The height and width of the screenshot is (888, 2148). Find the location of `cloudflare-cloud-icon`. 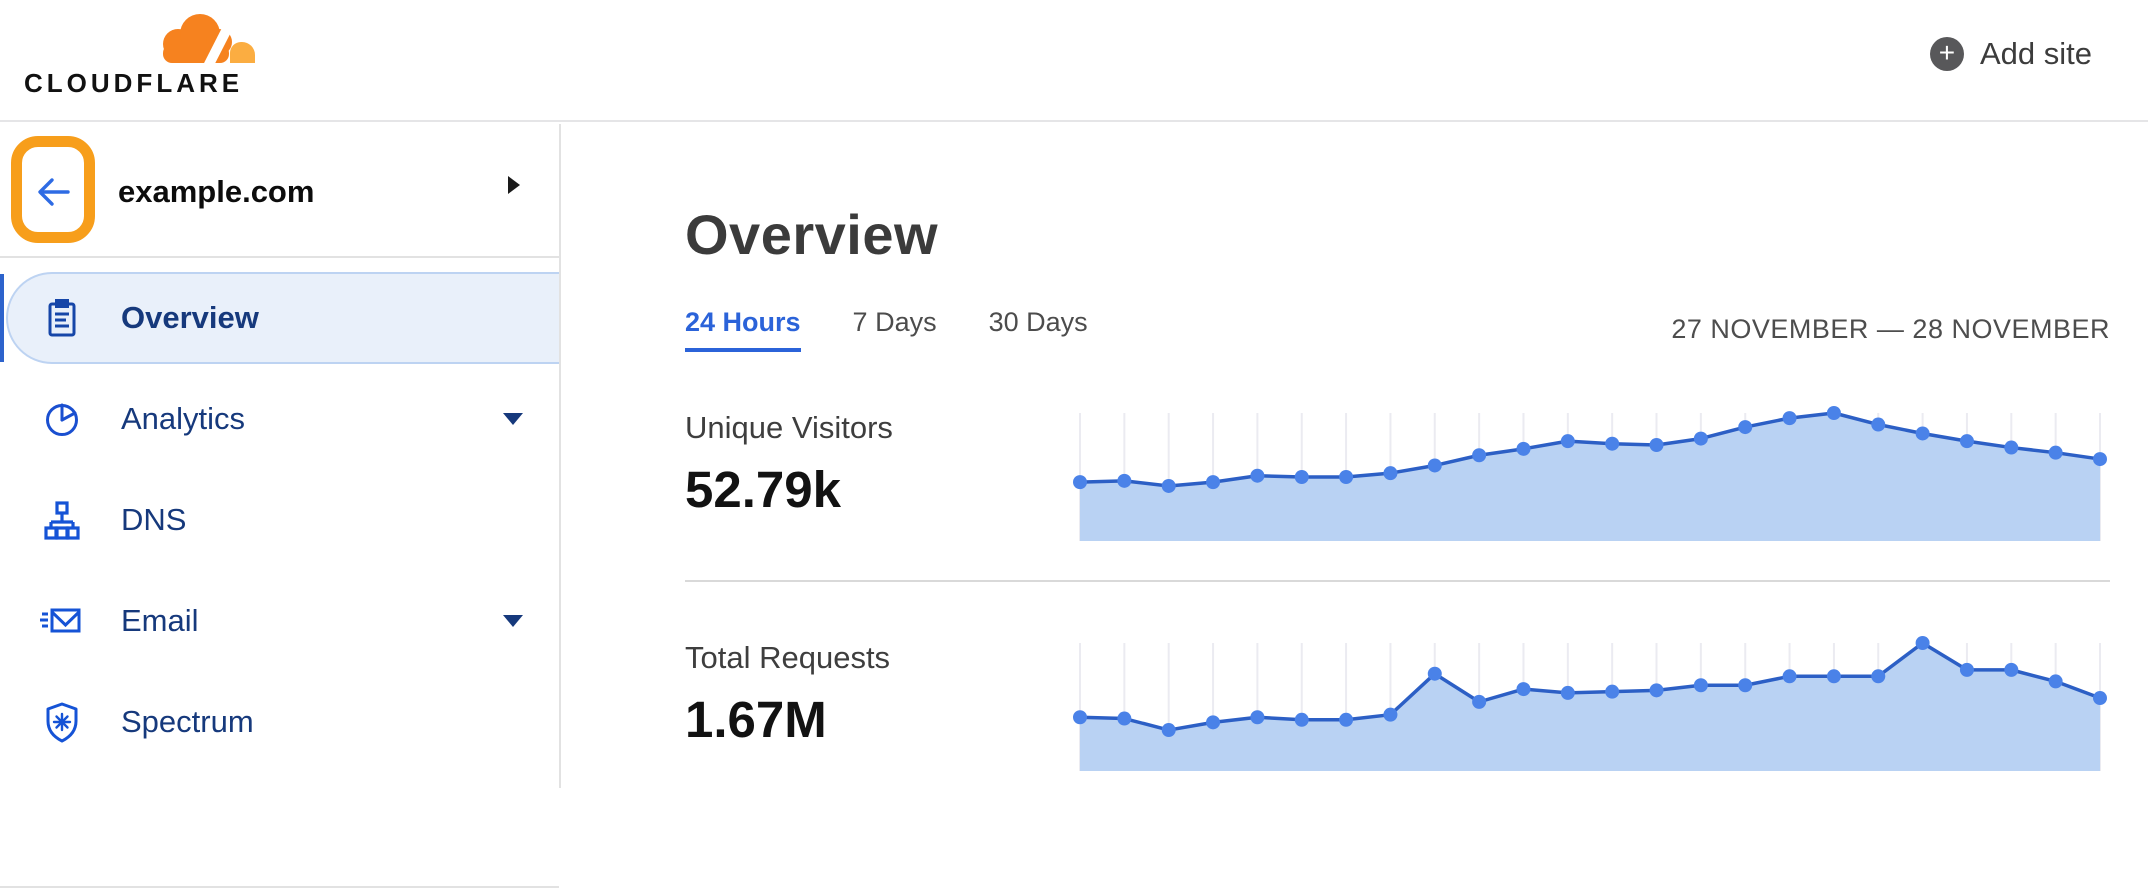

cloudflare-cloud-icon is located at coordinates (209, 40).